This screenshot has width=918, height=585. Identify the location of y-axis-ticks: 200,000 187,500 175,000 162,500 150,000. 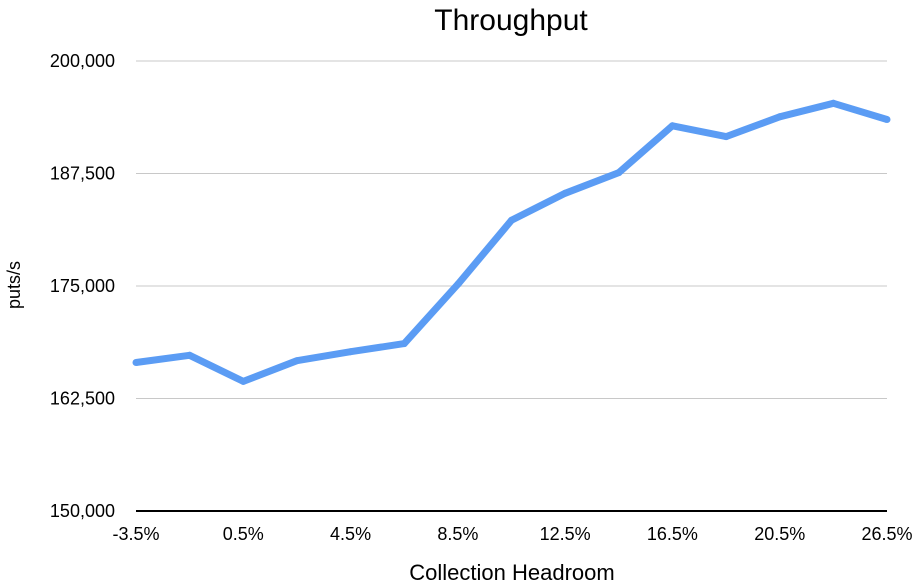
(82, 286).